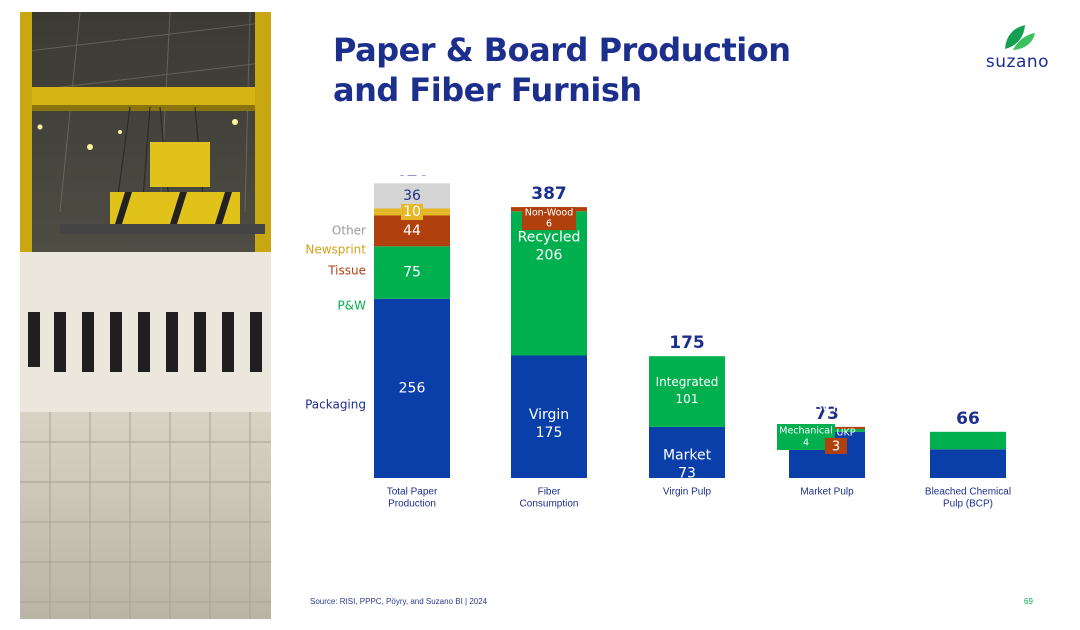 This screenshot has height=630, width=1080. I want to click on segment-label-fiber-consumption-recycled: Recycled, so click(549, 237).